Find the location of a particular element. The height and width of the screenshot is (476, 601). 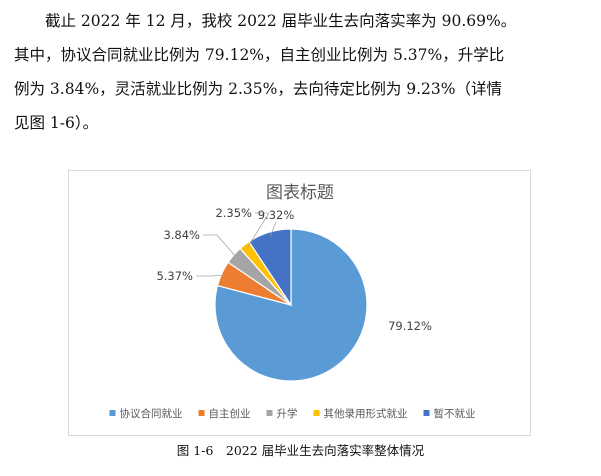

paragraph-line: 见图 1-6）。 is located at coordinates (56, 123).